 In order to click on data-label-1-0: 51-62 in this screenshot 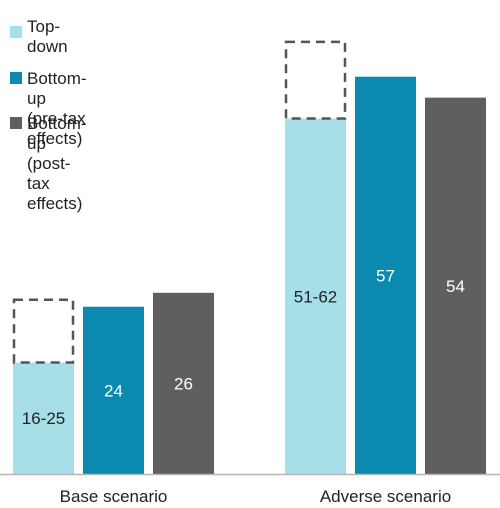, I will do `click(315, 296)`.